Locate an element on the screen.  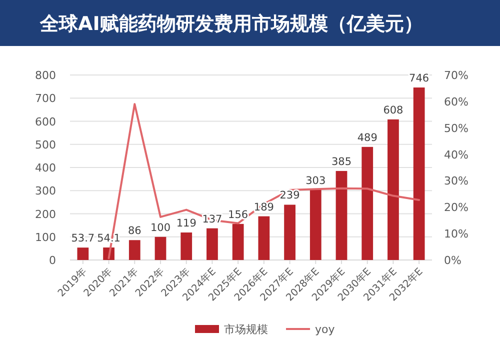
y2-tick-label: 70% is located at coordinates (456, 75).